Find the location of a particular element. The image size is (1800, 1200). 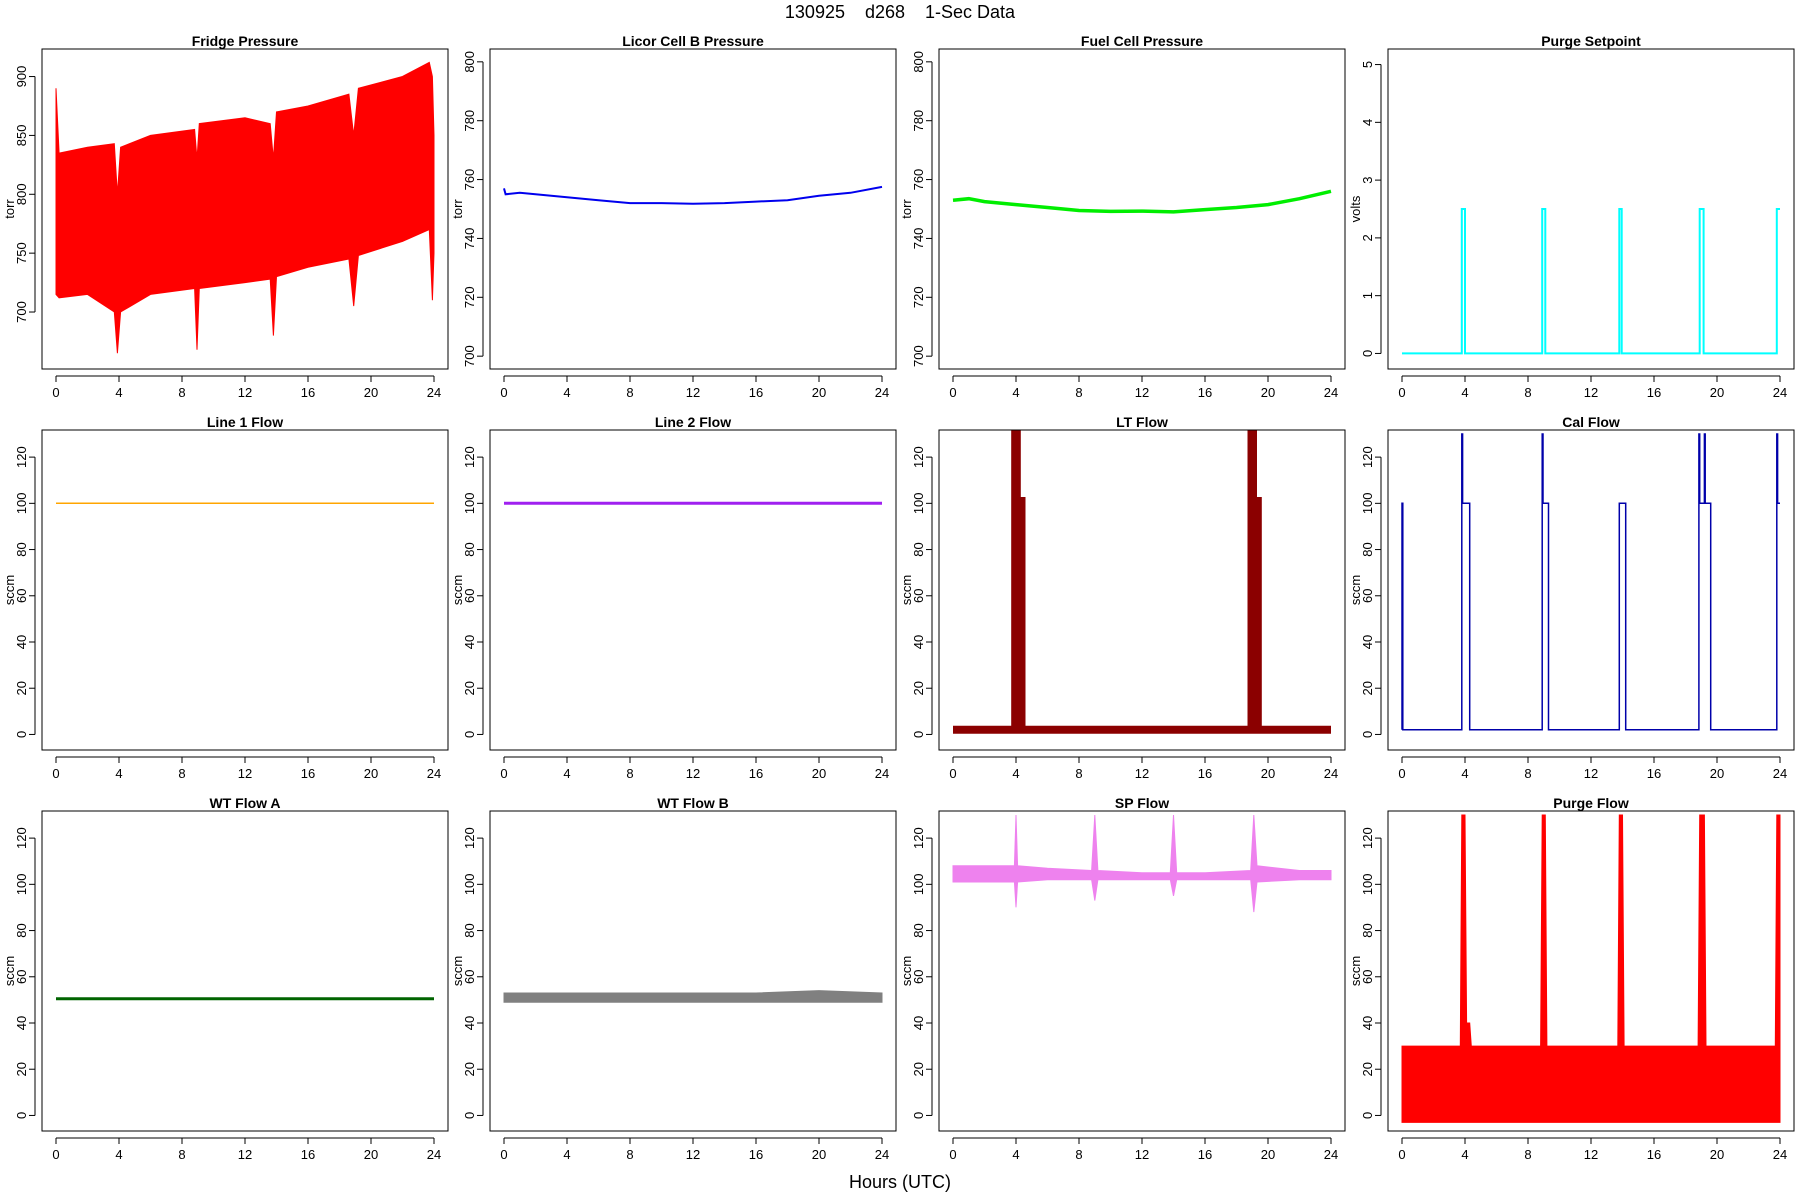

series-line-thin is located at coordinates (1142, 582).